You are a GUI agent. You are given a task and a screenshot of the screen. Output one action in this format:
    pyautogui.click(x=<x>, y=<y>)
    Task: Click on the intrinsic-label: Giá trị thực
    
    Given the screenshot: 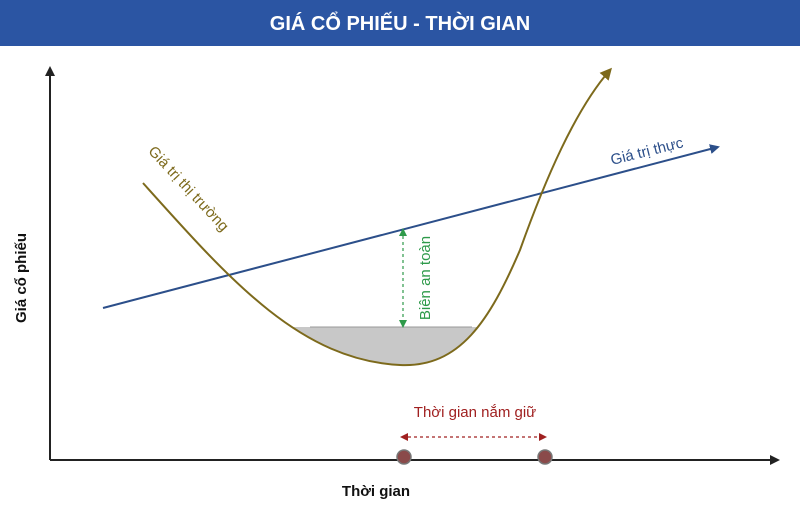 What is the action you would take?
    pyautogui.click(x=647, y=151)
    